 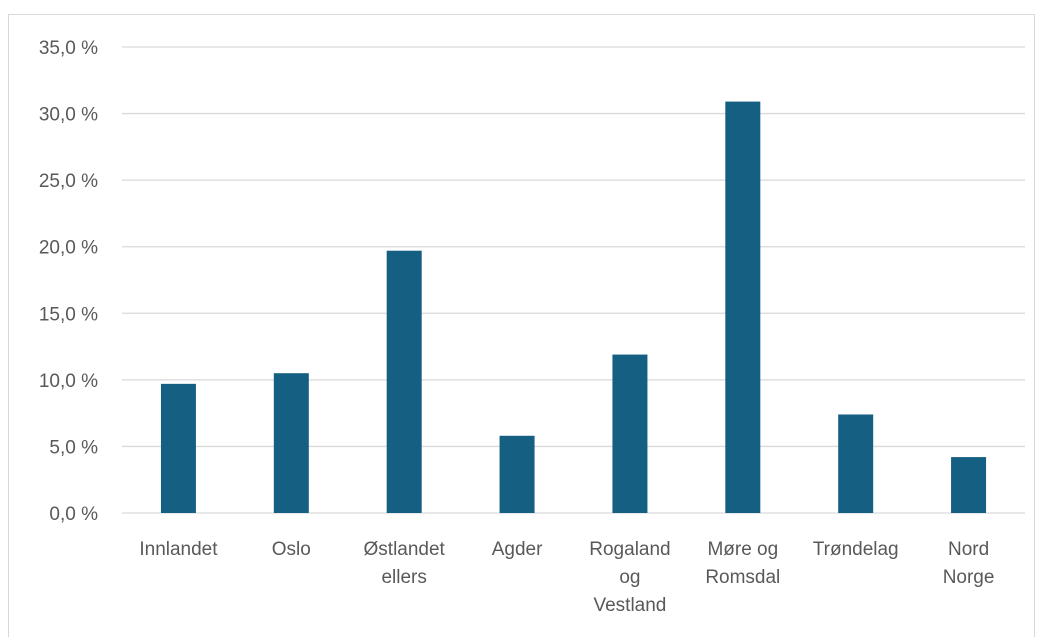 I want to click on x-category-label: Oslo, so click(x=291, y=549).